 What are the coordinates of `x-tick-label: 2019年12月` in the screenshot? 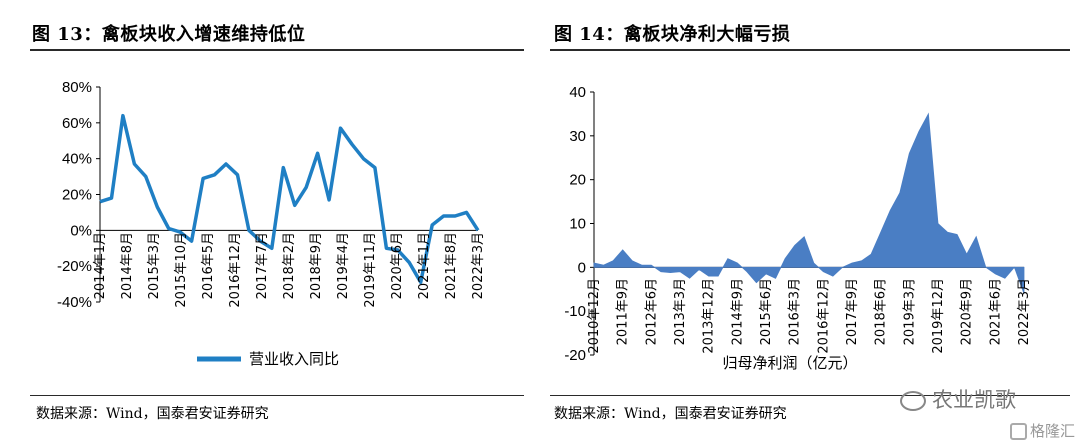 It's located at (938, 316).